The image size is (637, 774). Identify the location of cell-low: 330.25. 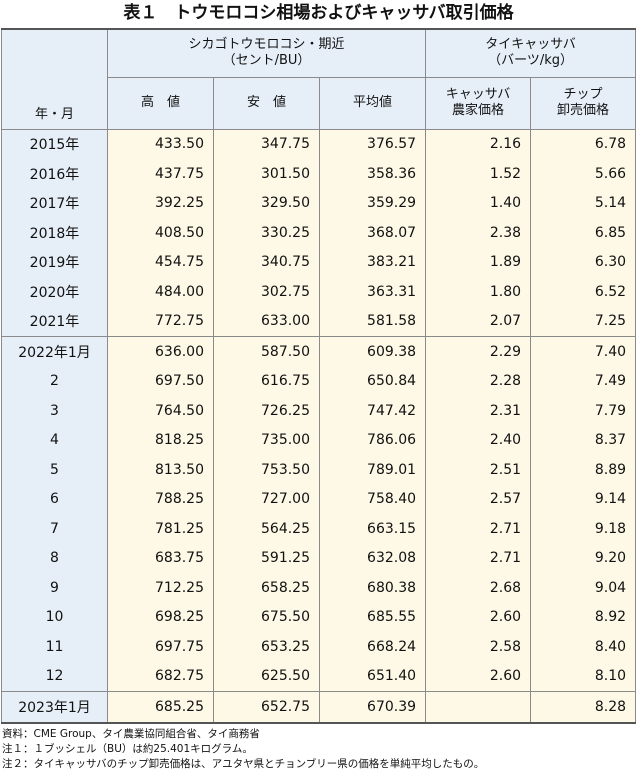
(266, 233).